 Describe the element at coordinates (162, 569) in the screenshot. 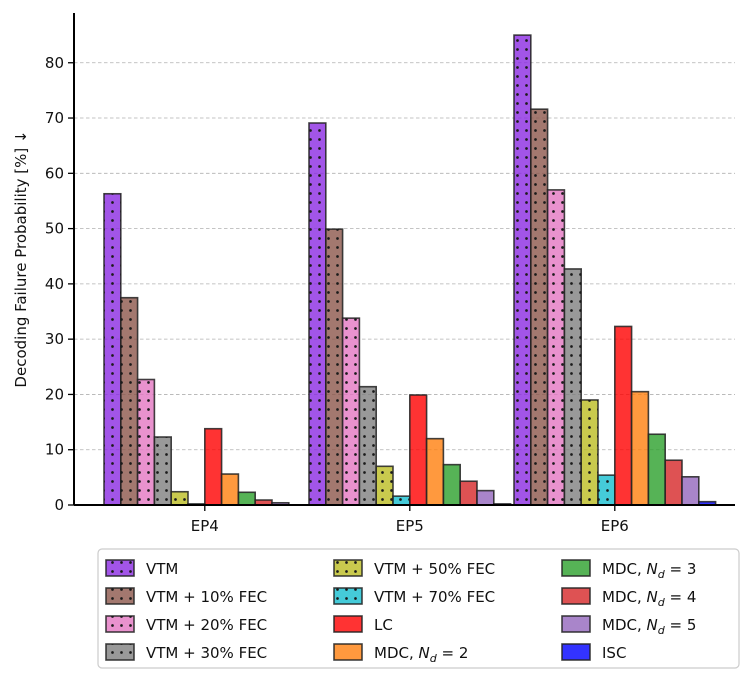

I see `legend-label: VTM` at that location.